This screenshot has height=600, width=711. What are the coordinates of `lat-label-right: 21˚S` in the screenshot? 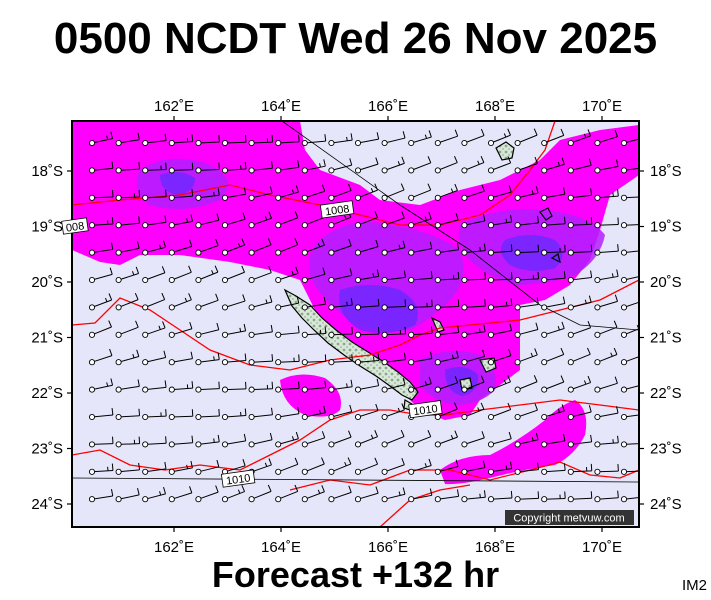 It's located at (666, 338).